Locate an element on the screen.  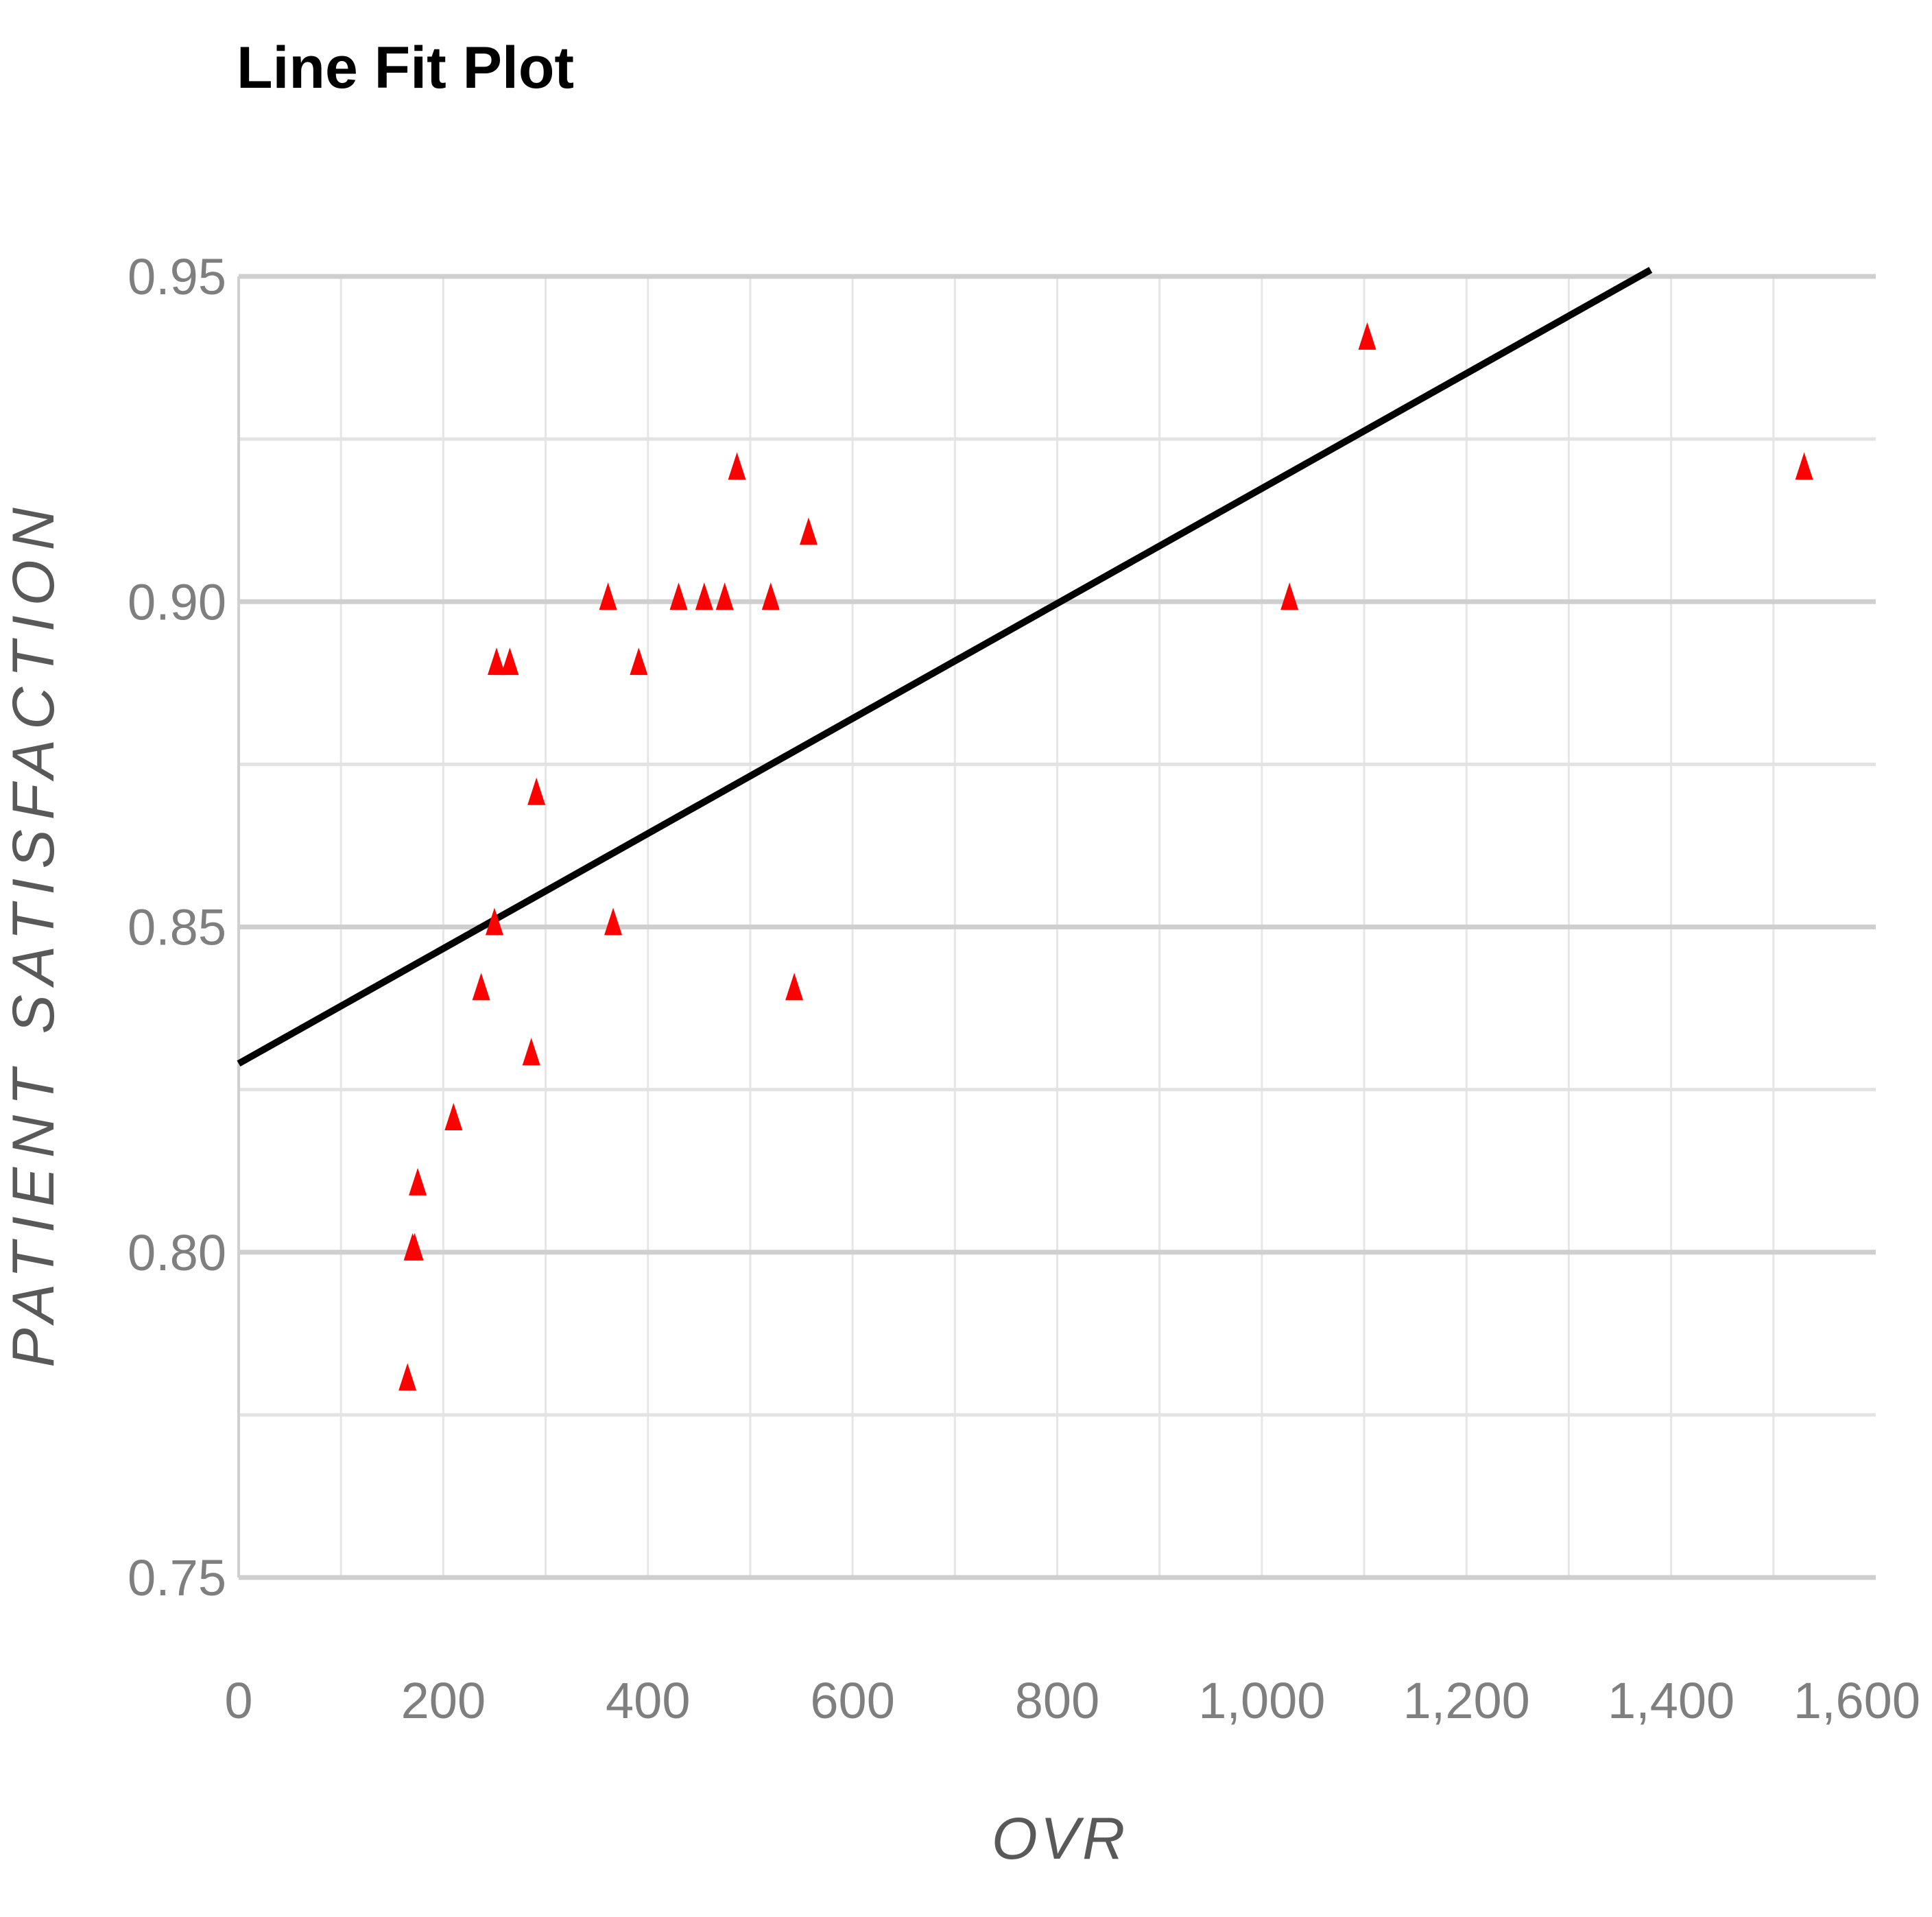
x-tick-label: 800 is located at coordinates (1057, 1700).